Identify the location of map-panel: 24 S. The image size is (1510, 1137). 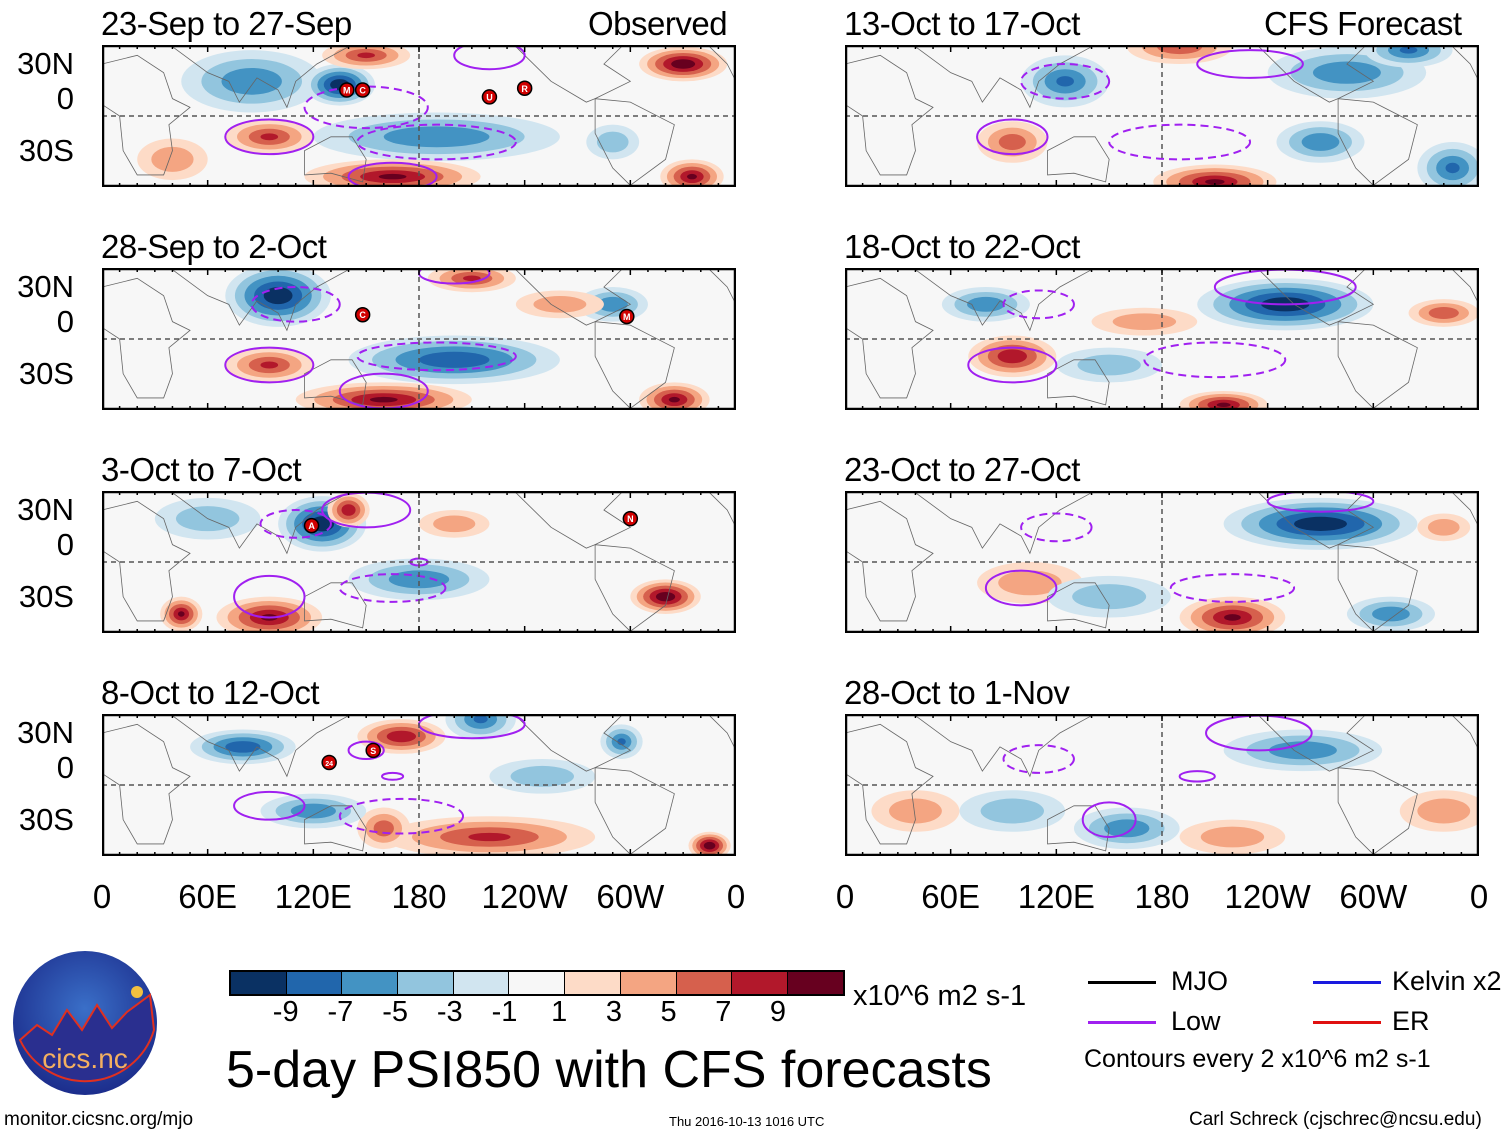
(419, 785).